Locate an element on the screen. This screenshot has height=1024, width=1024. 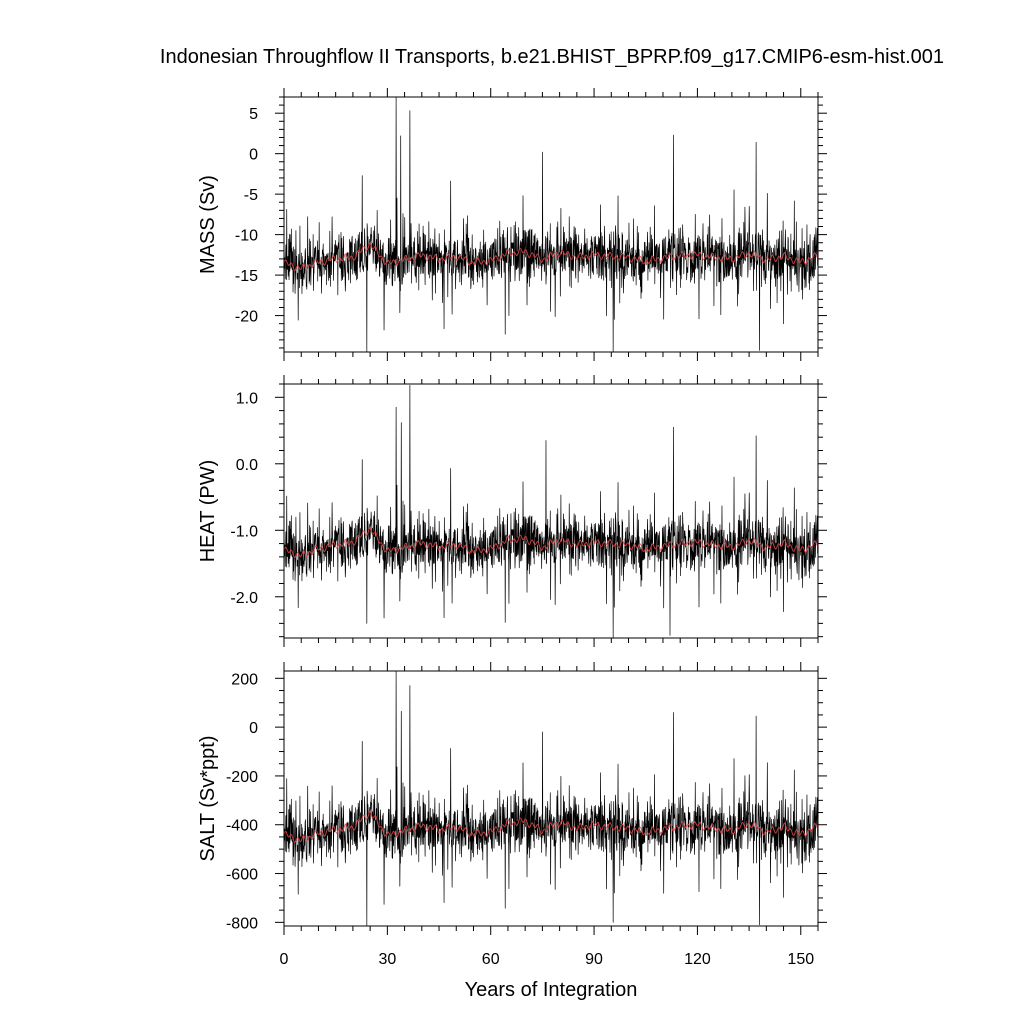
salt-y-tick-label: -400 is located at coordinates (242, 826).